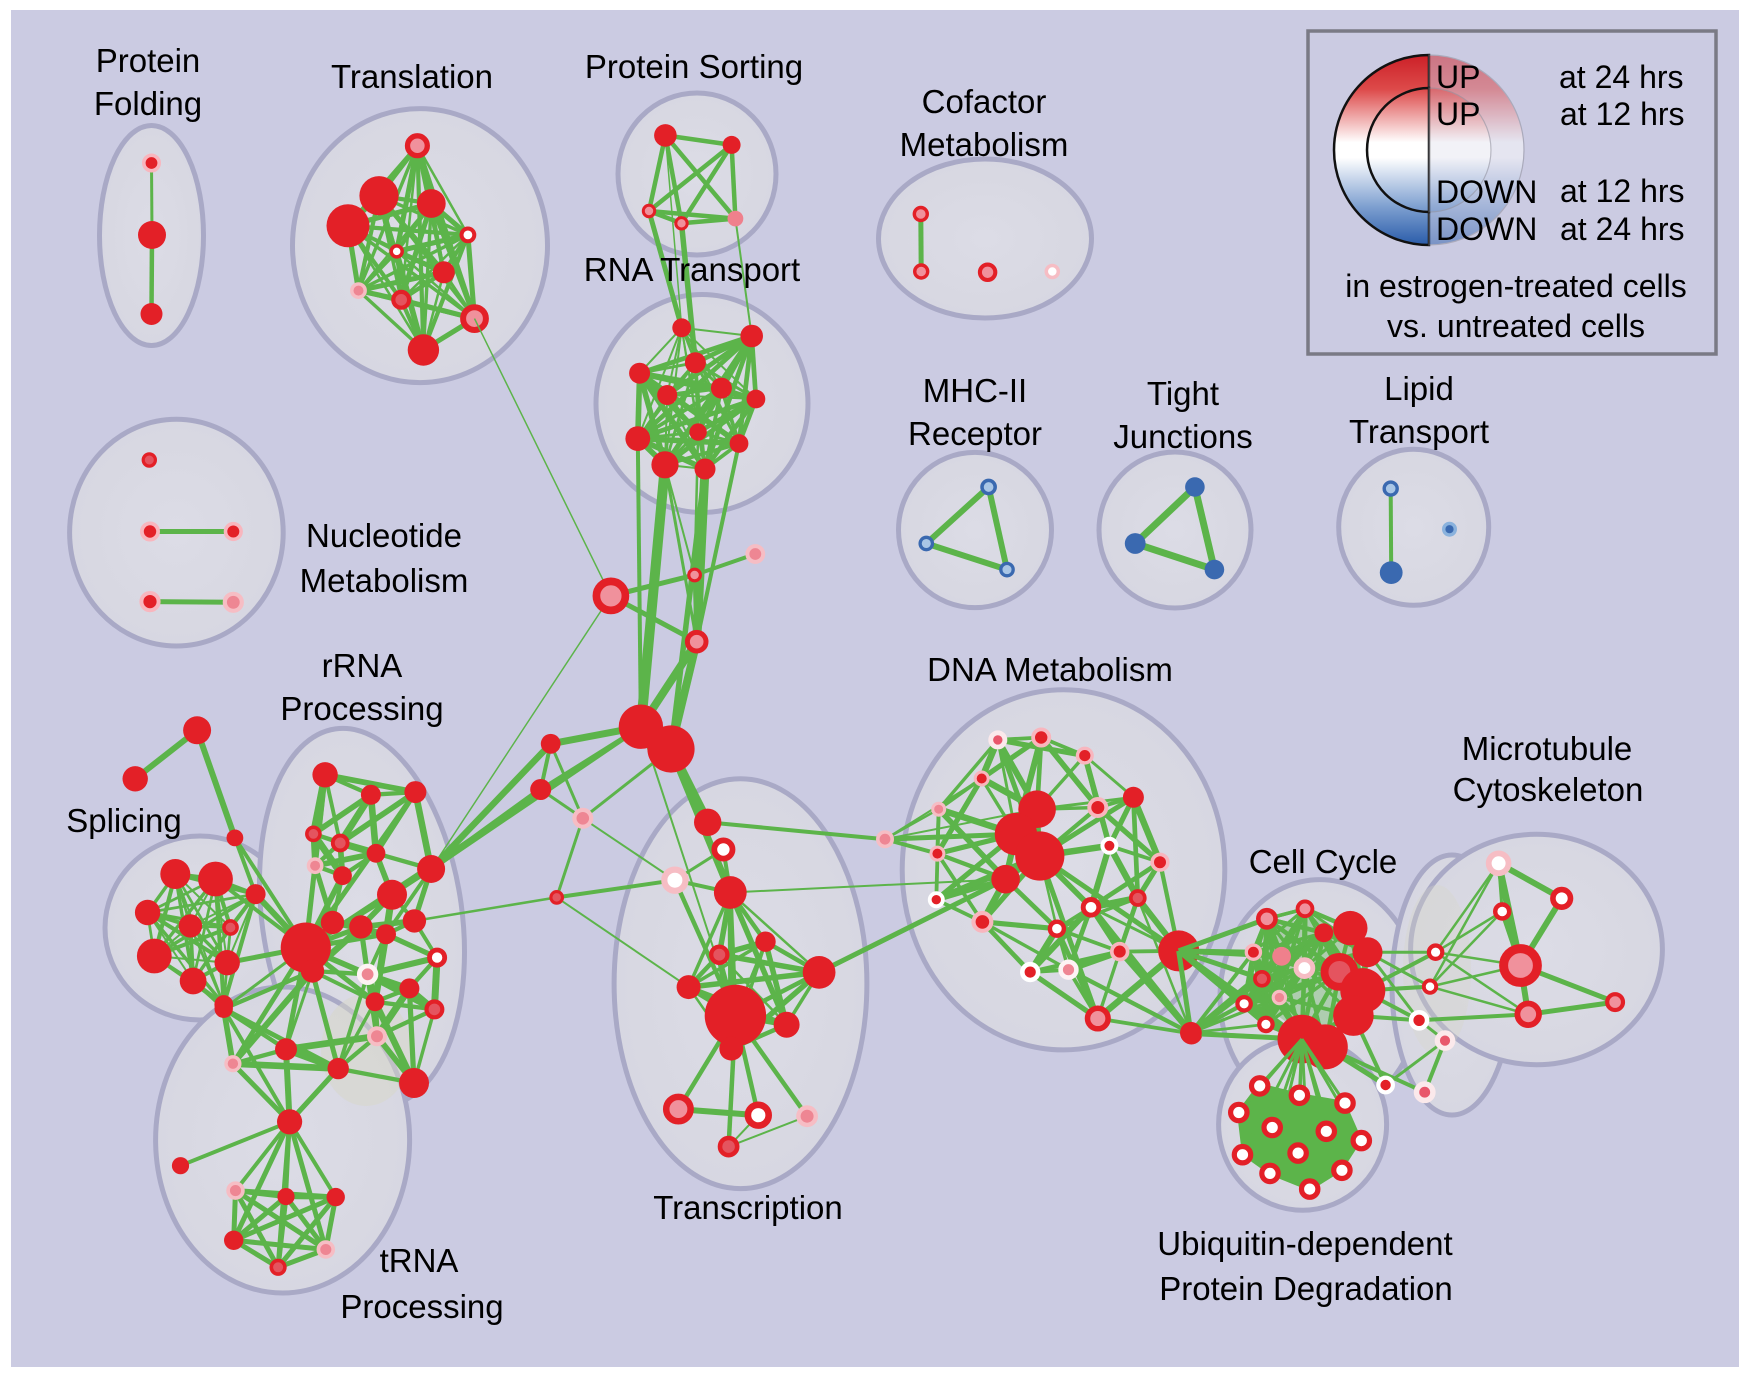 The height and width of the screenshot is (1376, 1750). Describe the element at coordinates (362, 665) in the screenshot. I see `svg-text: rRNA` at that location.